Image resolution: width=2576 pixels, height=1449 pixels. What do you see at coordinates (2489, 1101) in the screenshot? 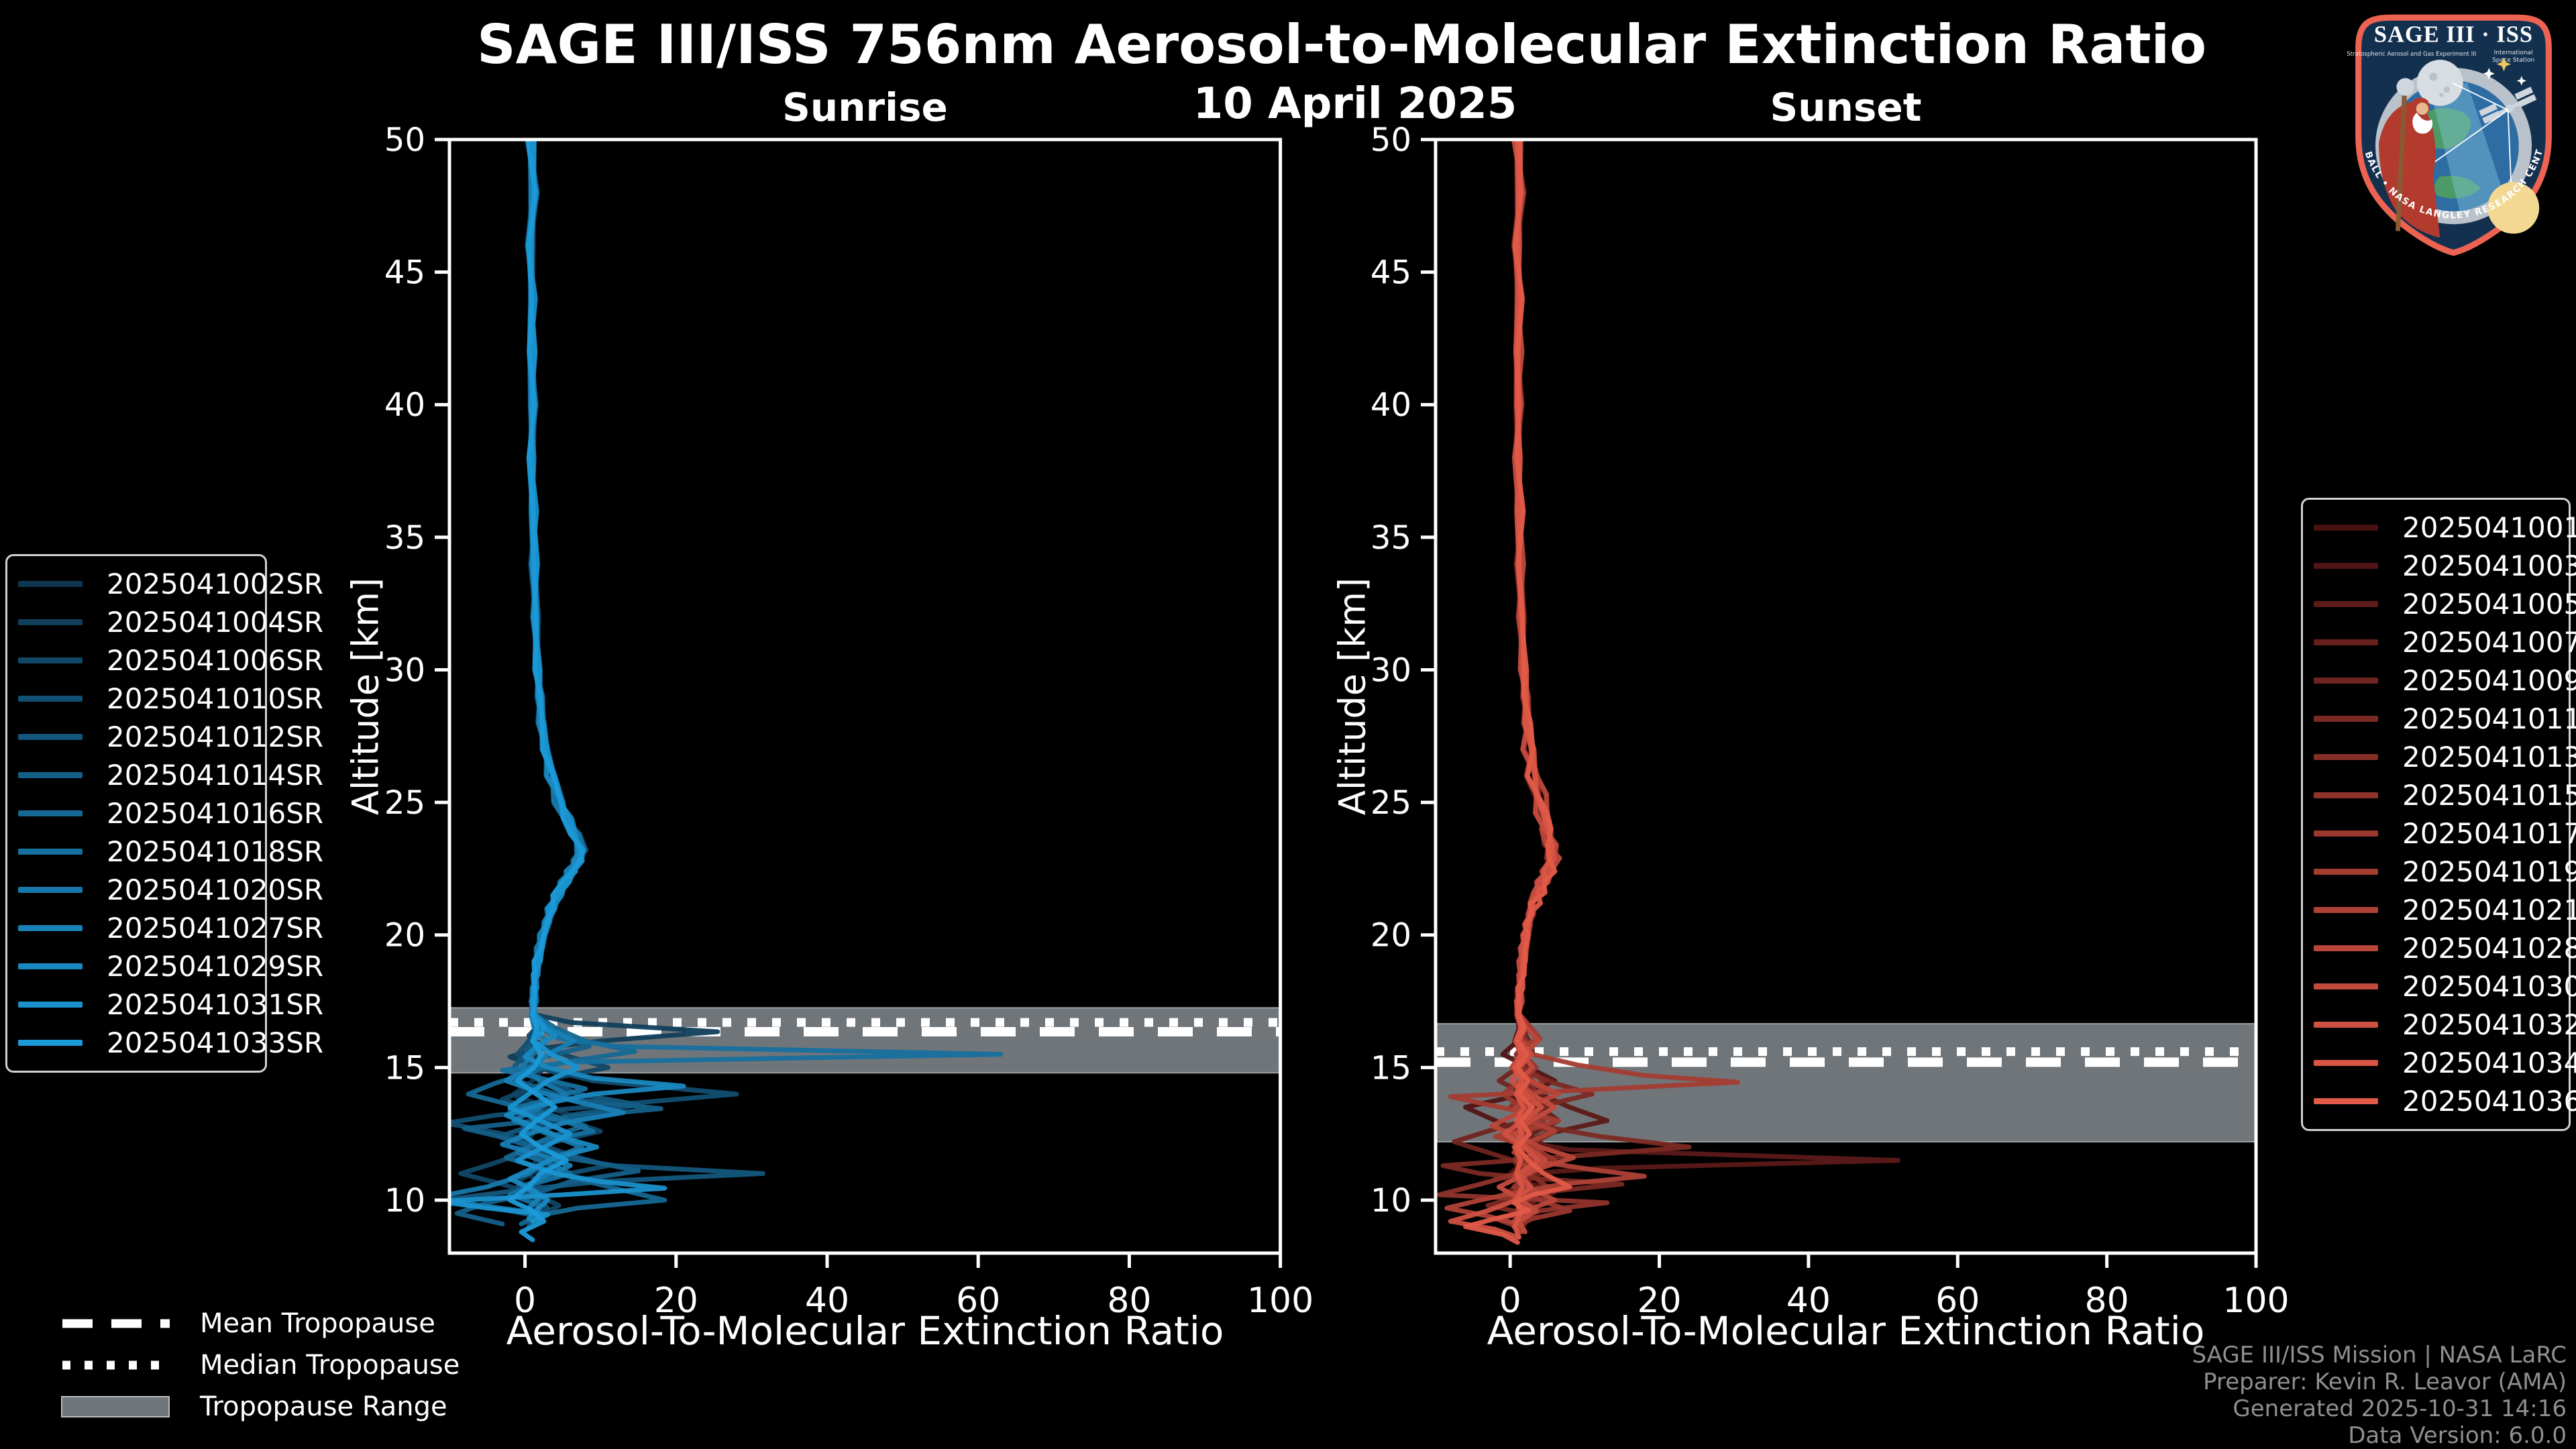
I see `legend-label: 2025041036SS` at bounding box center [2489, 1101].